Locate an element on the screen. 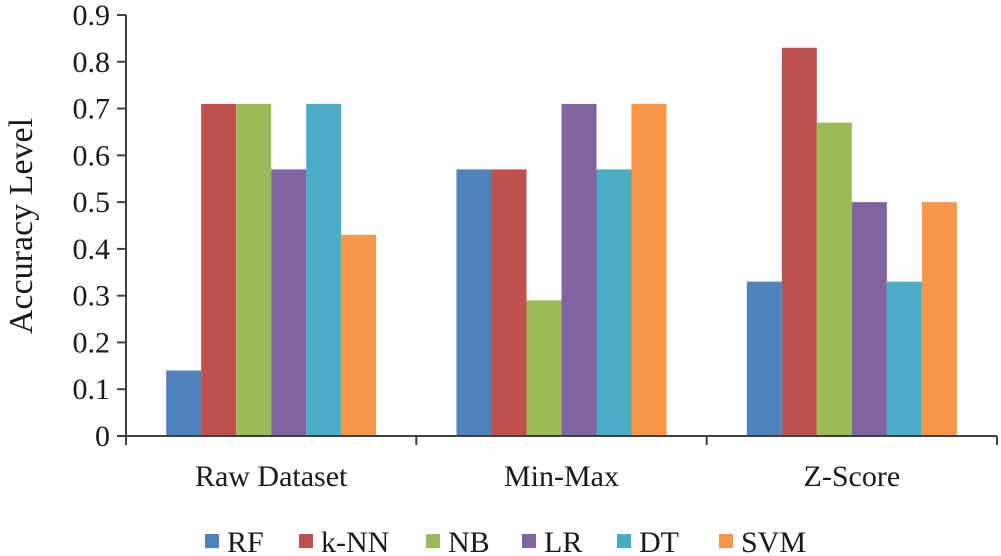 This screenshot has width=1001, height=556. x-category-label: Min-Max is located at coordinates (561, 476).